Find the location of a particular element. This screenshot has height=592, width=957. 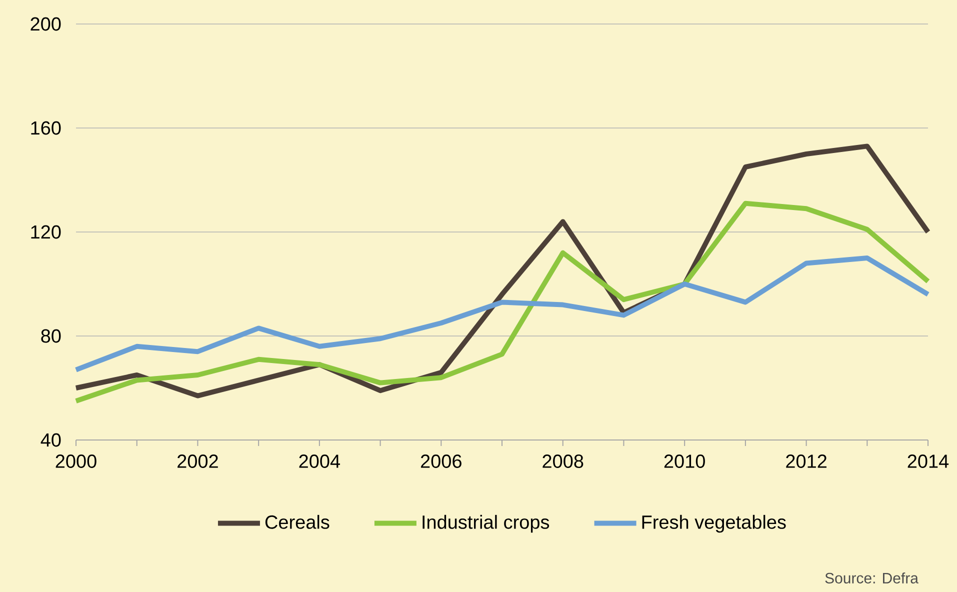

x-tick-label: 2006 is located at coordinates (441, 461).